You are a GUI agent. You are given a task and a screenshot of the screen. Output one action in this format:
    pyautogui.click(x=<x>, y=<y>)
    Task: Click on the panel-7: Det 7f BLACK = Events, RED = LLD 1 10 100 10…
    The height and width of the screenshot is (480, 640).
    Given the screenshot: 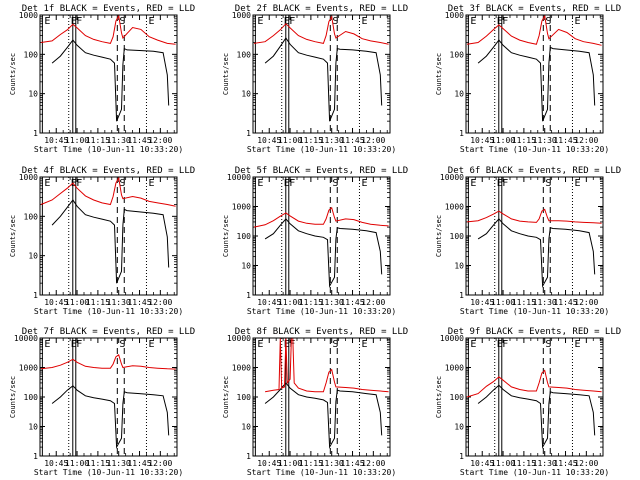 What is the action you would take?
    pyautogui.click(x=102, y=402)
    